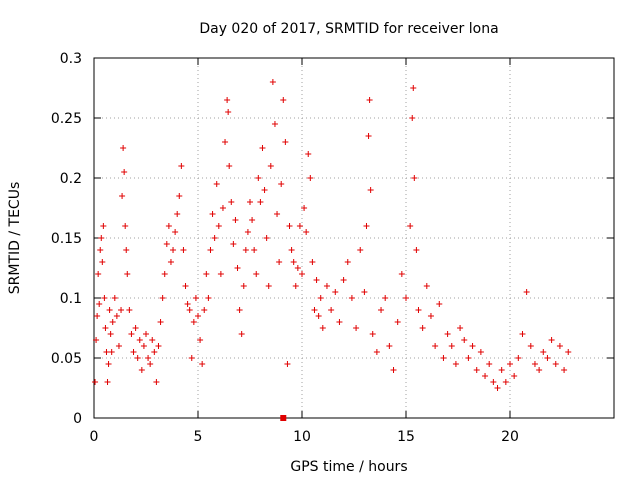 This screenshot has width=640, height=480. I want to click on x-tick-label: 20, so click(510, 437).